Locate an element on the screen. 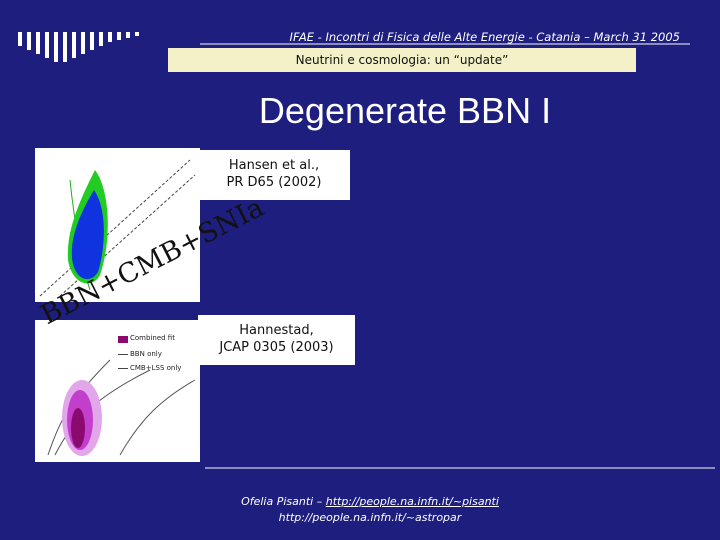  citation-line: JCAP 0305 (2003) is located at coordinates (276, 347).